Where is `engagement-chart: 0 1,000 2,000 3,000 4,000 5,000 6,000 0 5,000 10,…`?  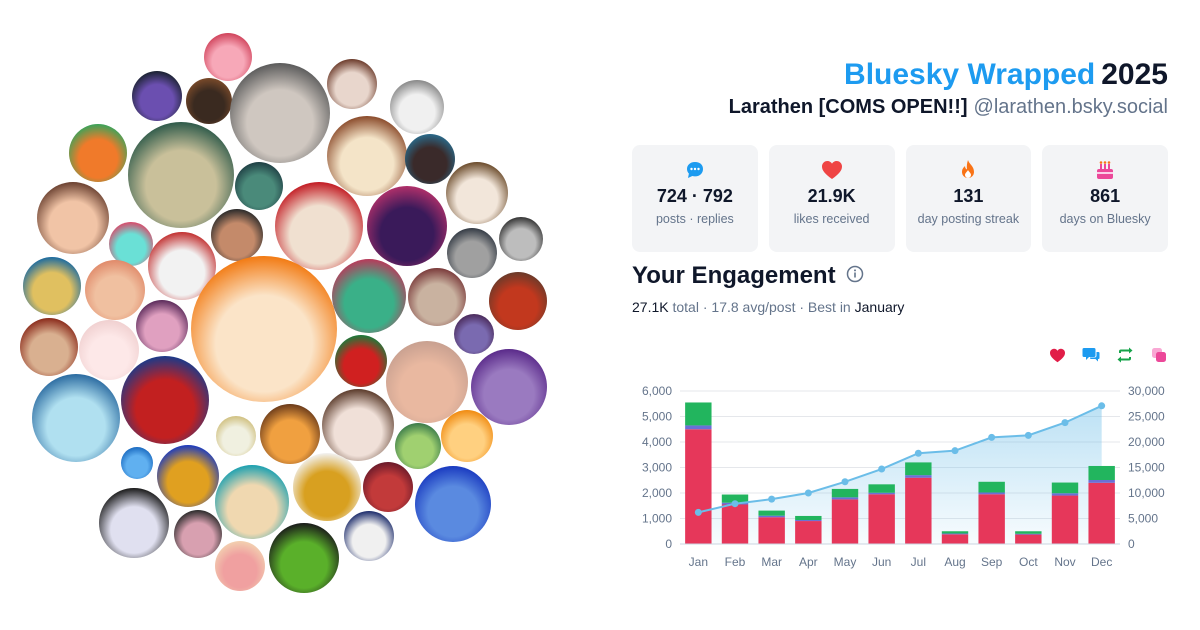 engagement-chart: 0 1,000 2,000 3,000 4,000 5,000 6,000 0 5,000 10,… is located at coordinates (903, 476).